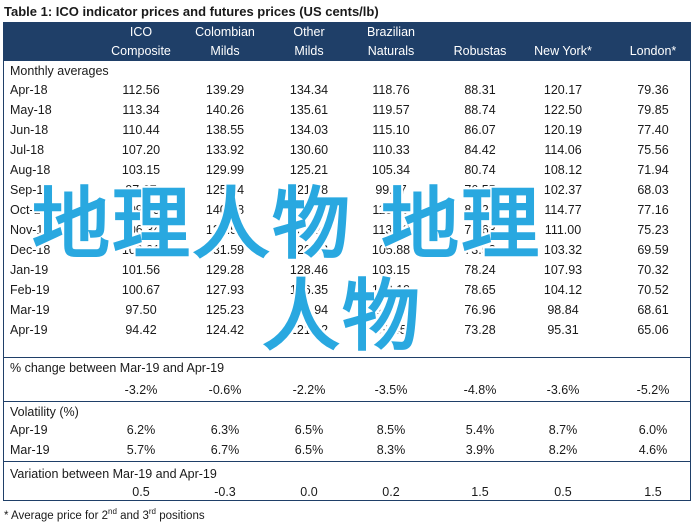 The width and height of the screenshot is (695, 526). I want to click on table-row: 0.5 -0.3 0.0 0.2 1.5 0.5 1.5, so click(347, 491).